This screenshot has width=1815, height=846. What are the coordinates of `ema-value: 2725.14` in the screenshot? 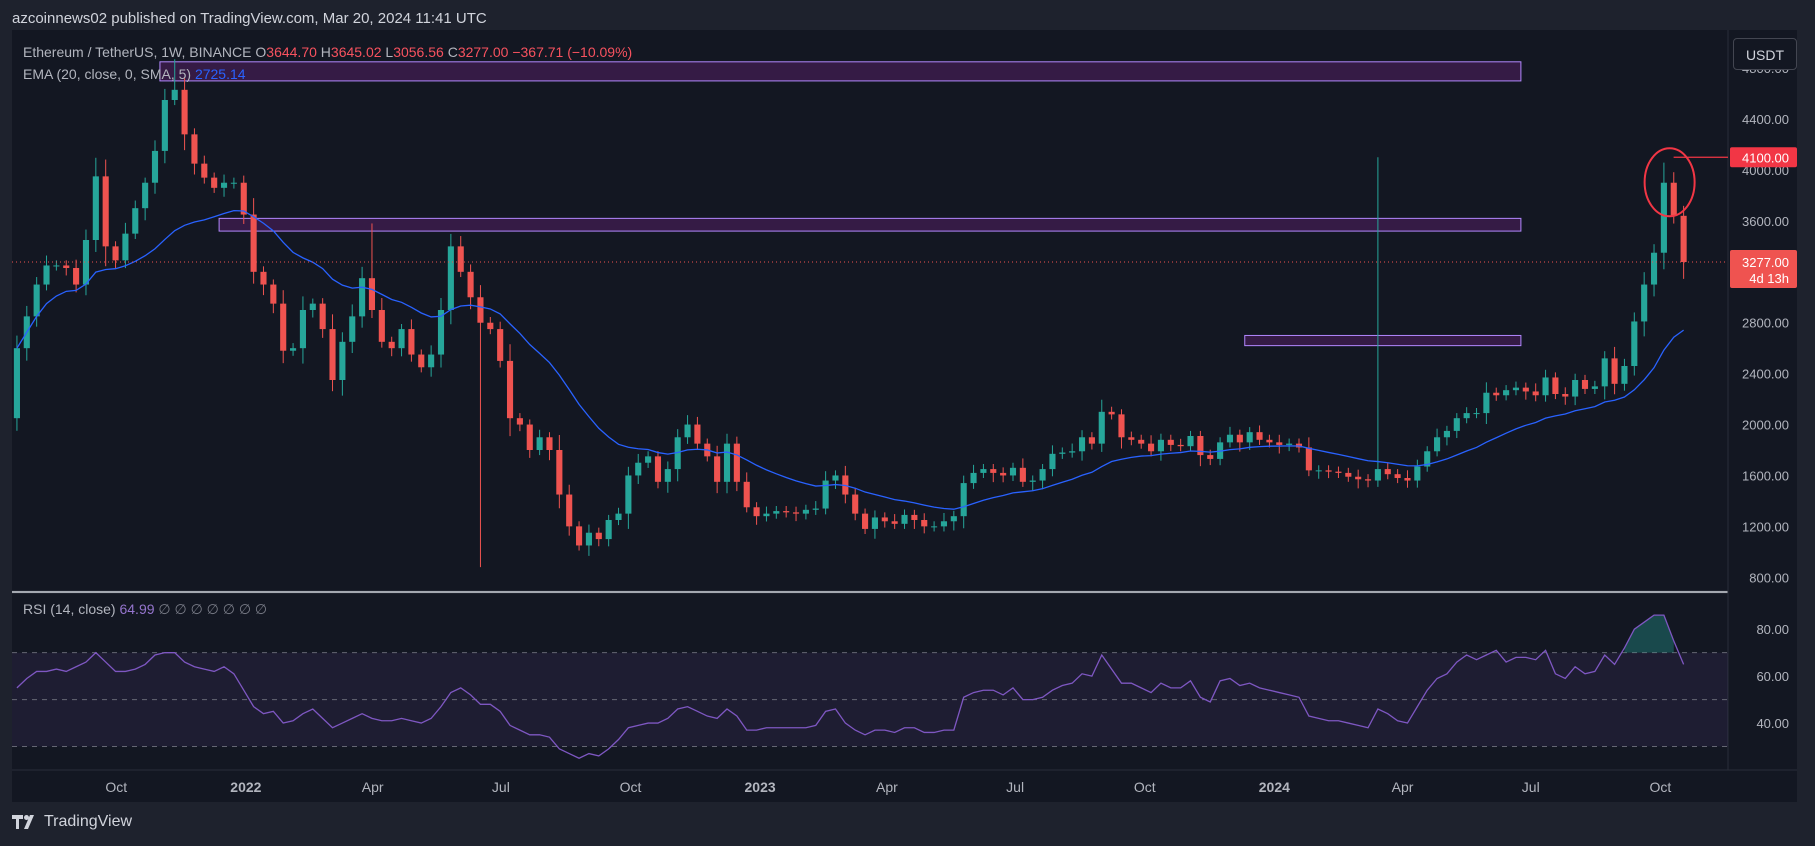 It's located at (220, 74).